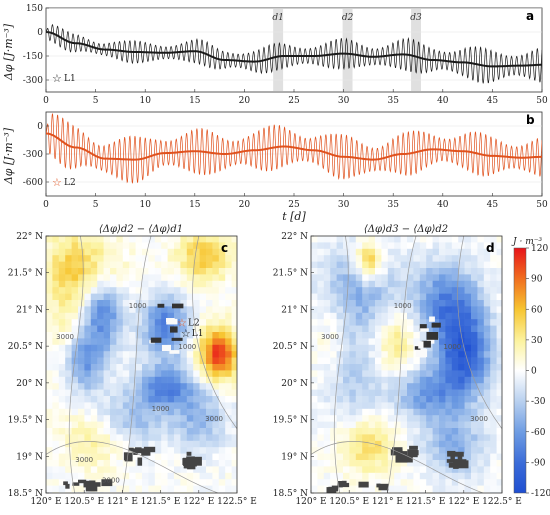 The width and height of the screenshot is (550, 515). What do you see at coordinates (526, 242) in the screenshot?
I see `colorbar-unit: J · m⁻³` at bounding box center [526, 242].